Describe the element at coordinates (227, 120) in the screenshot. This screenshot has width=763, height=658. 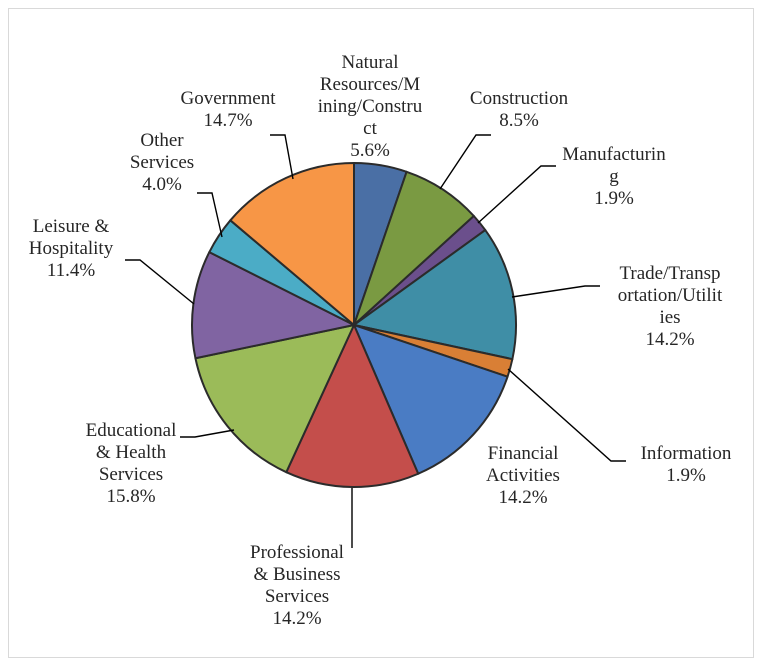
I see `data-label-value: 14.7%` at that location.